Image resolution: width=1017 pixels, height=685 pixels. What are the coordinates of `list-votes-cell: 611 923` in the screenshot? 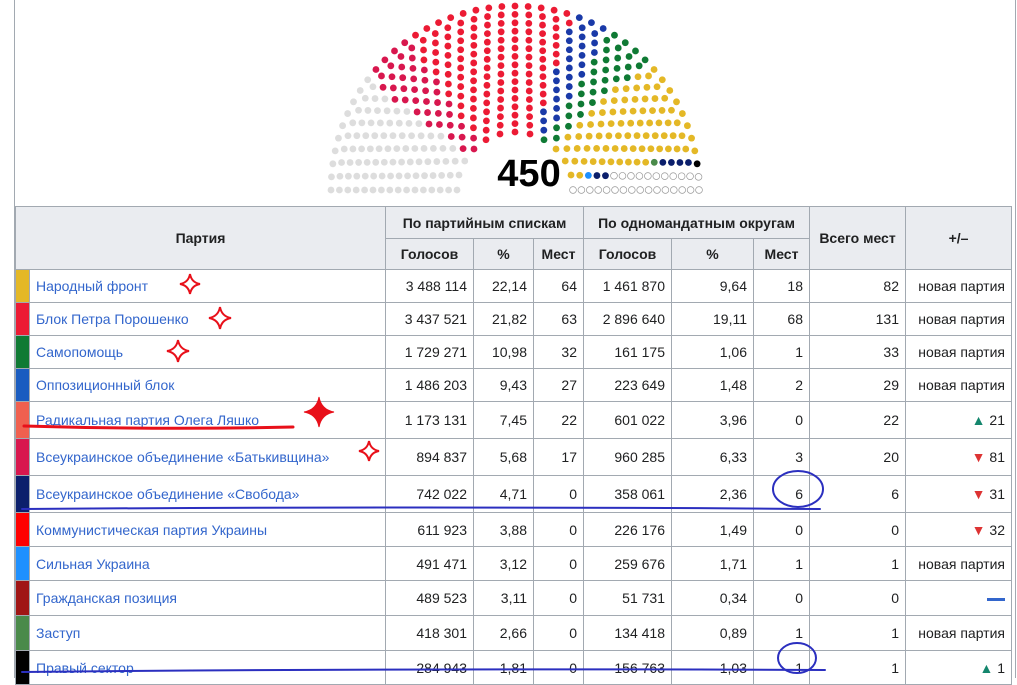 It's located at (429, 529).